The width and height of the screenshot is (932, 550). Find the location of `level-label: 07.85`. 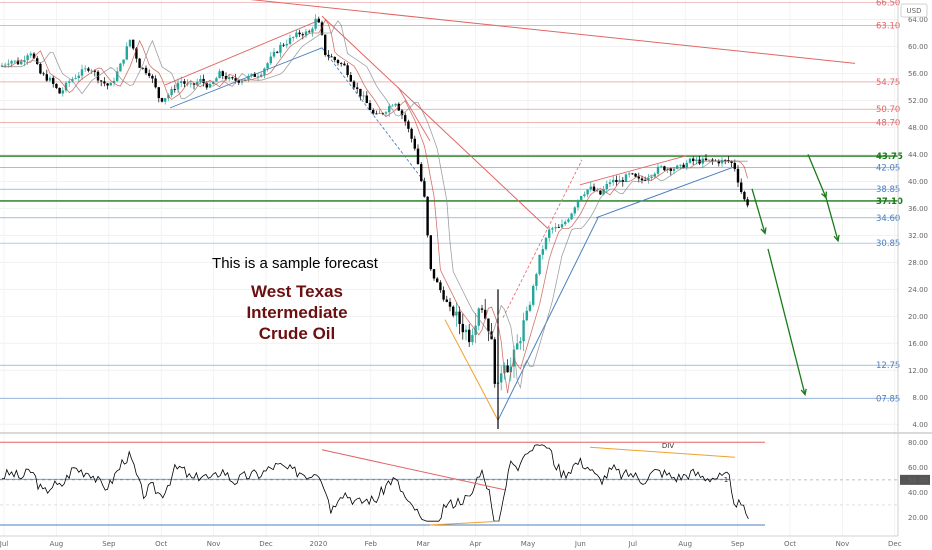

level-label: 07.85 is located at coordinates (888, 399).